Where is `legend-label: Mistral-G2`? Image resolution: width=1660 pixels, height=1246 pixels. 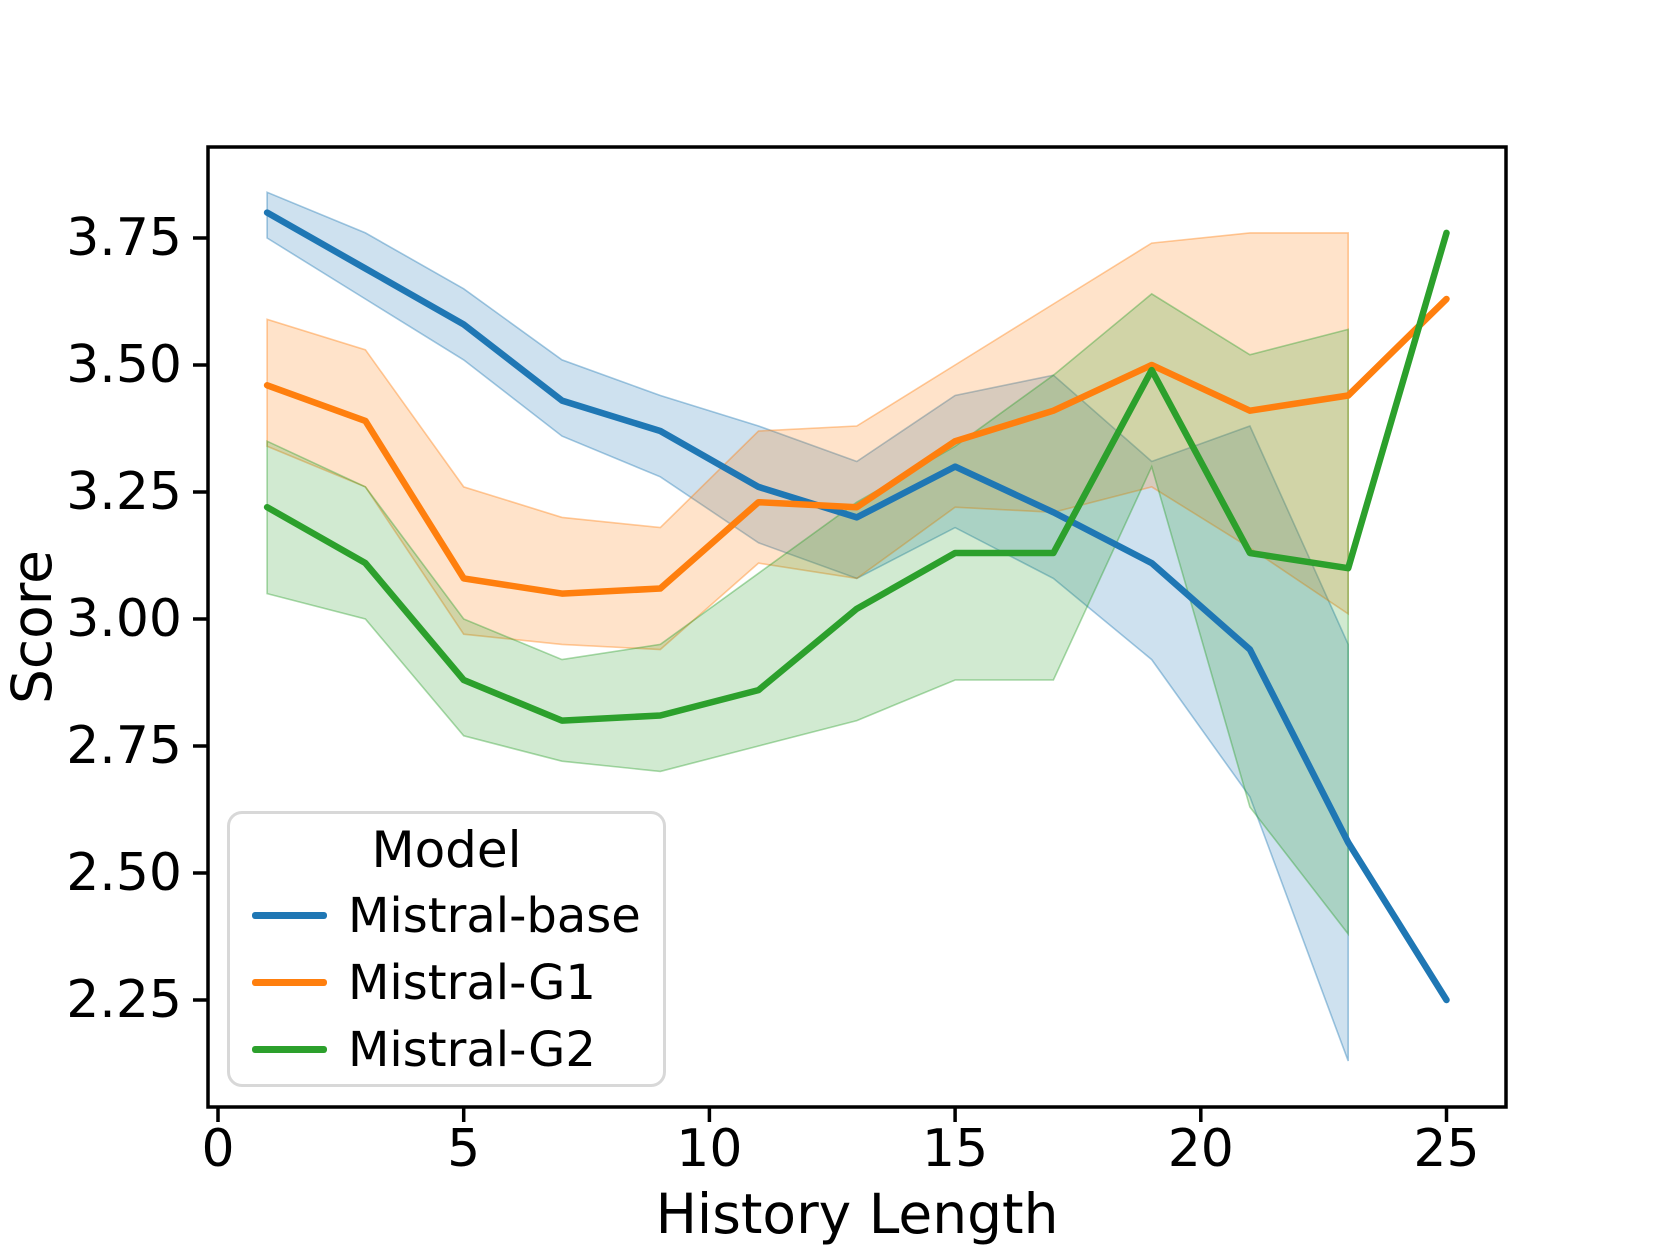 legend-label: Mistral-G2 is located at coordinates (472, 1049).